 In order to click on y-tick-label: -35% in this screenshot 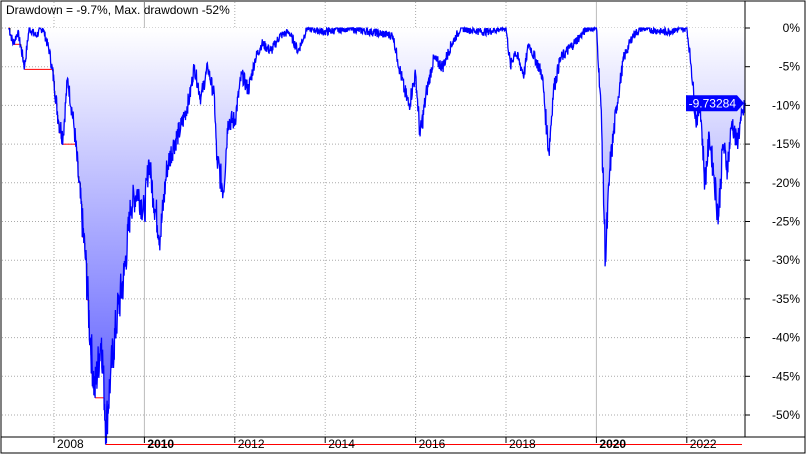, I will do `click(786, 299)`.